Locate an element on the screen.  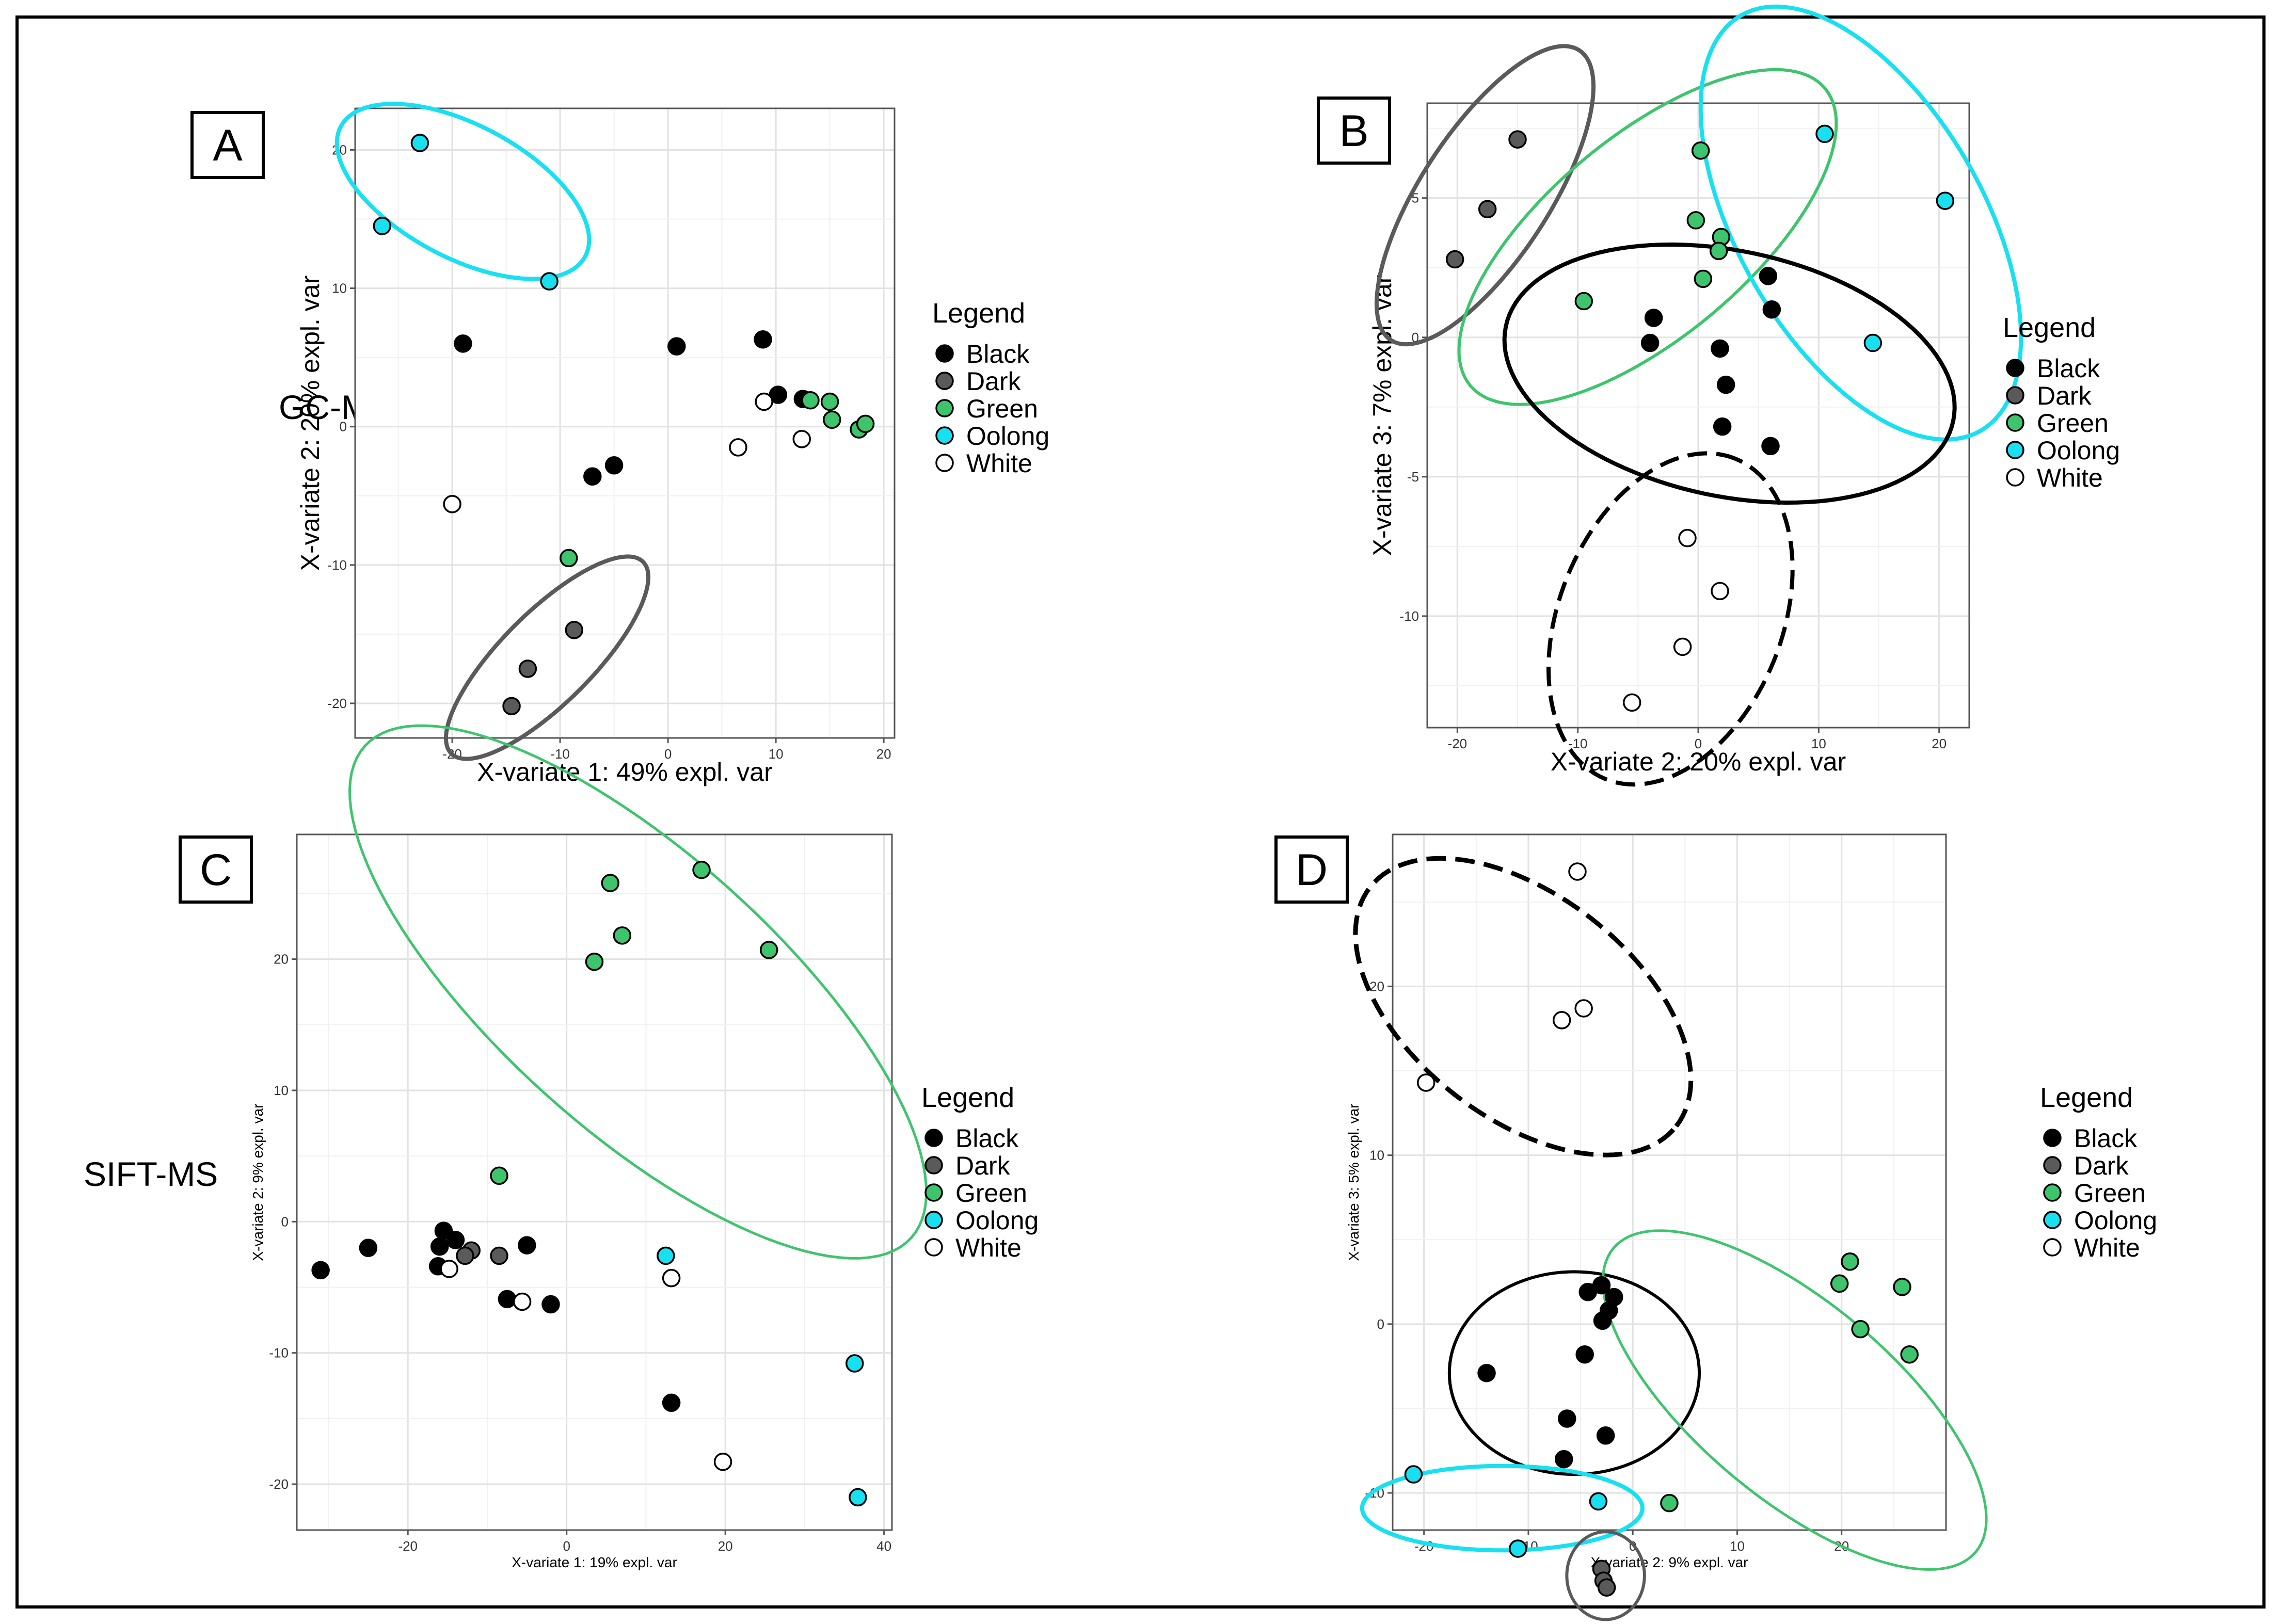
panel-letter: A is located at coordinates (228, 145).